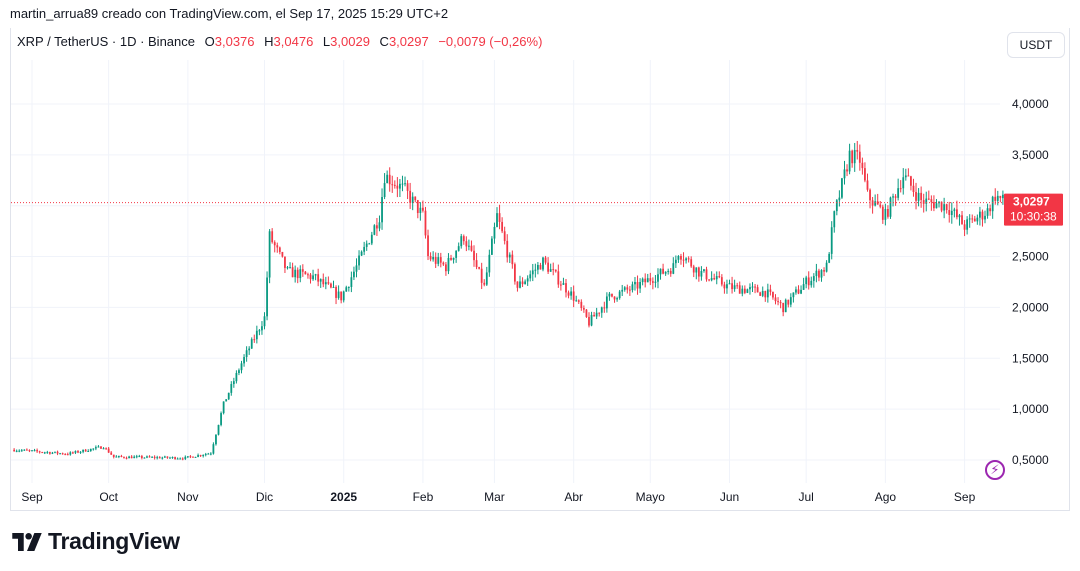  Describe the element at coordinates (106, 41) in the screenshot. I see `symbol-title: XRP / TetherUS · 1D · Binance` at that location.